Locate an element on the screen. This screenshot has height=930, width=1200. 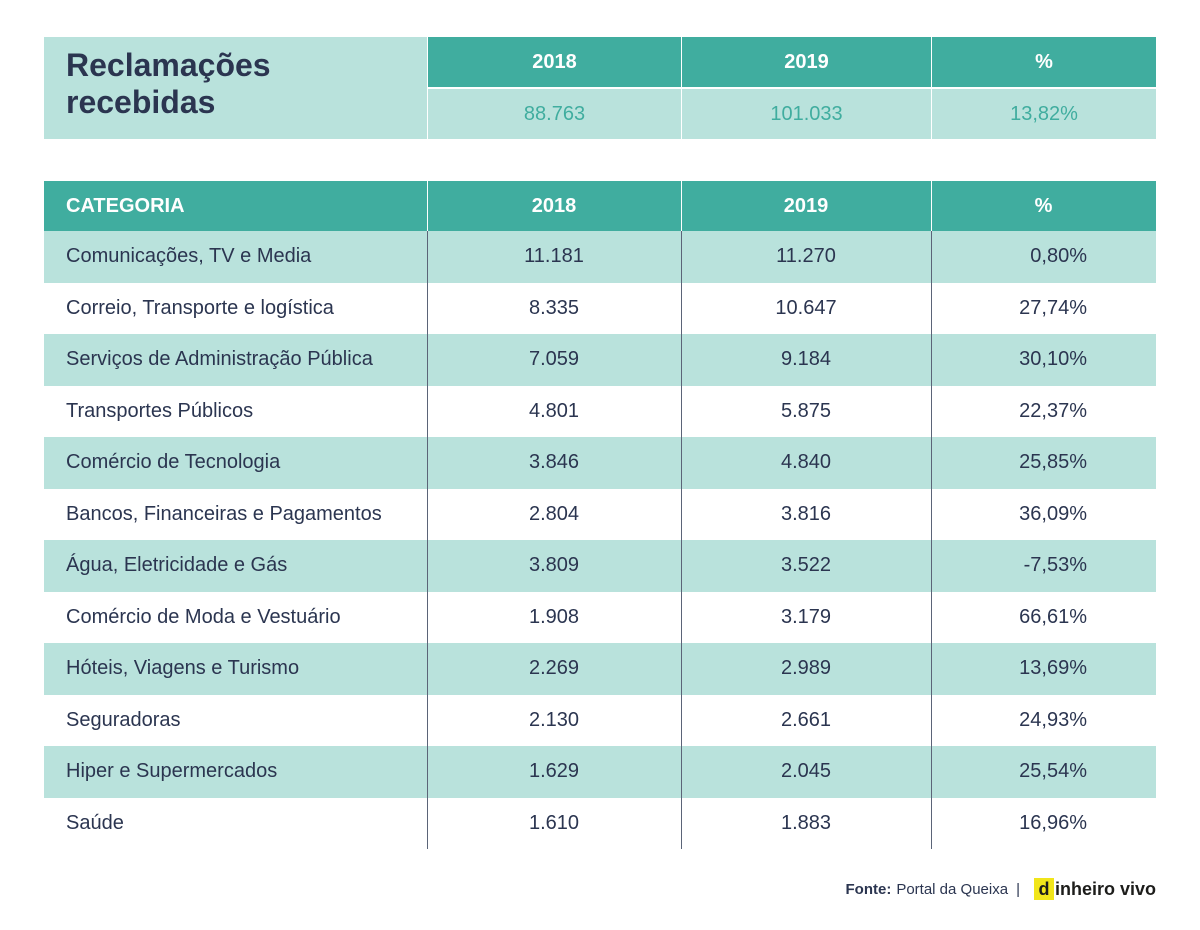
pct-cell: 25,85% is located at coordinates (1053, 462).